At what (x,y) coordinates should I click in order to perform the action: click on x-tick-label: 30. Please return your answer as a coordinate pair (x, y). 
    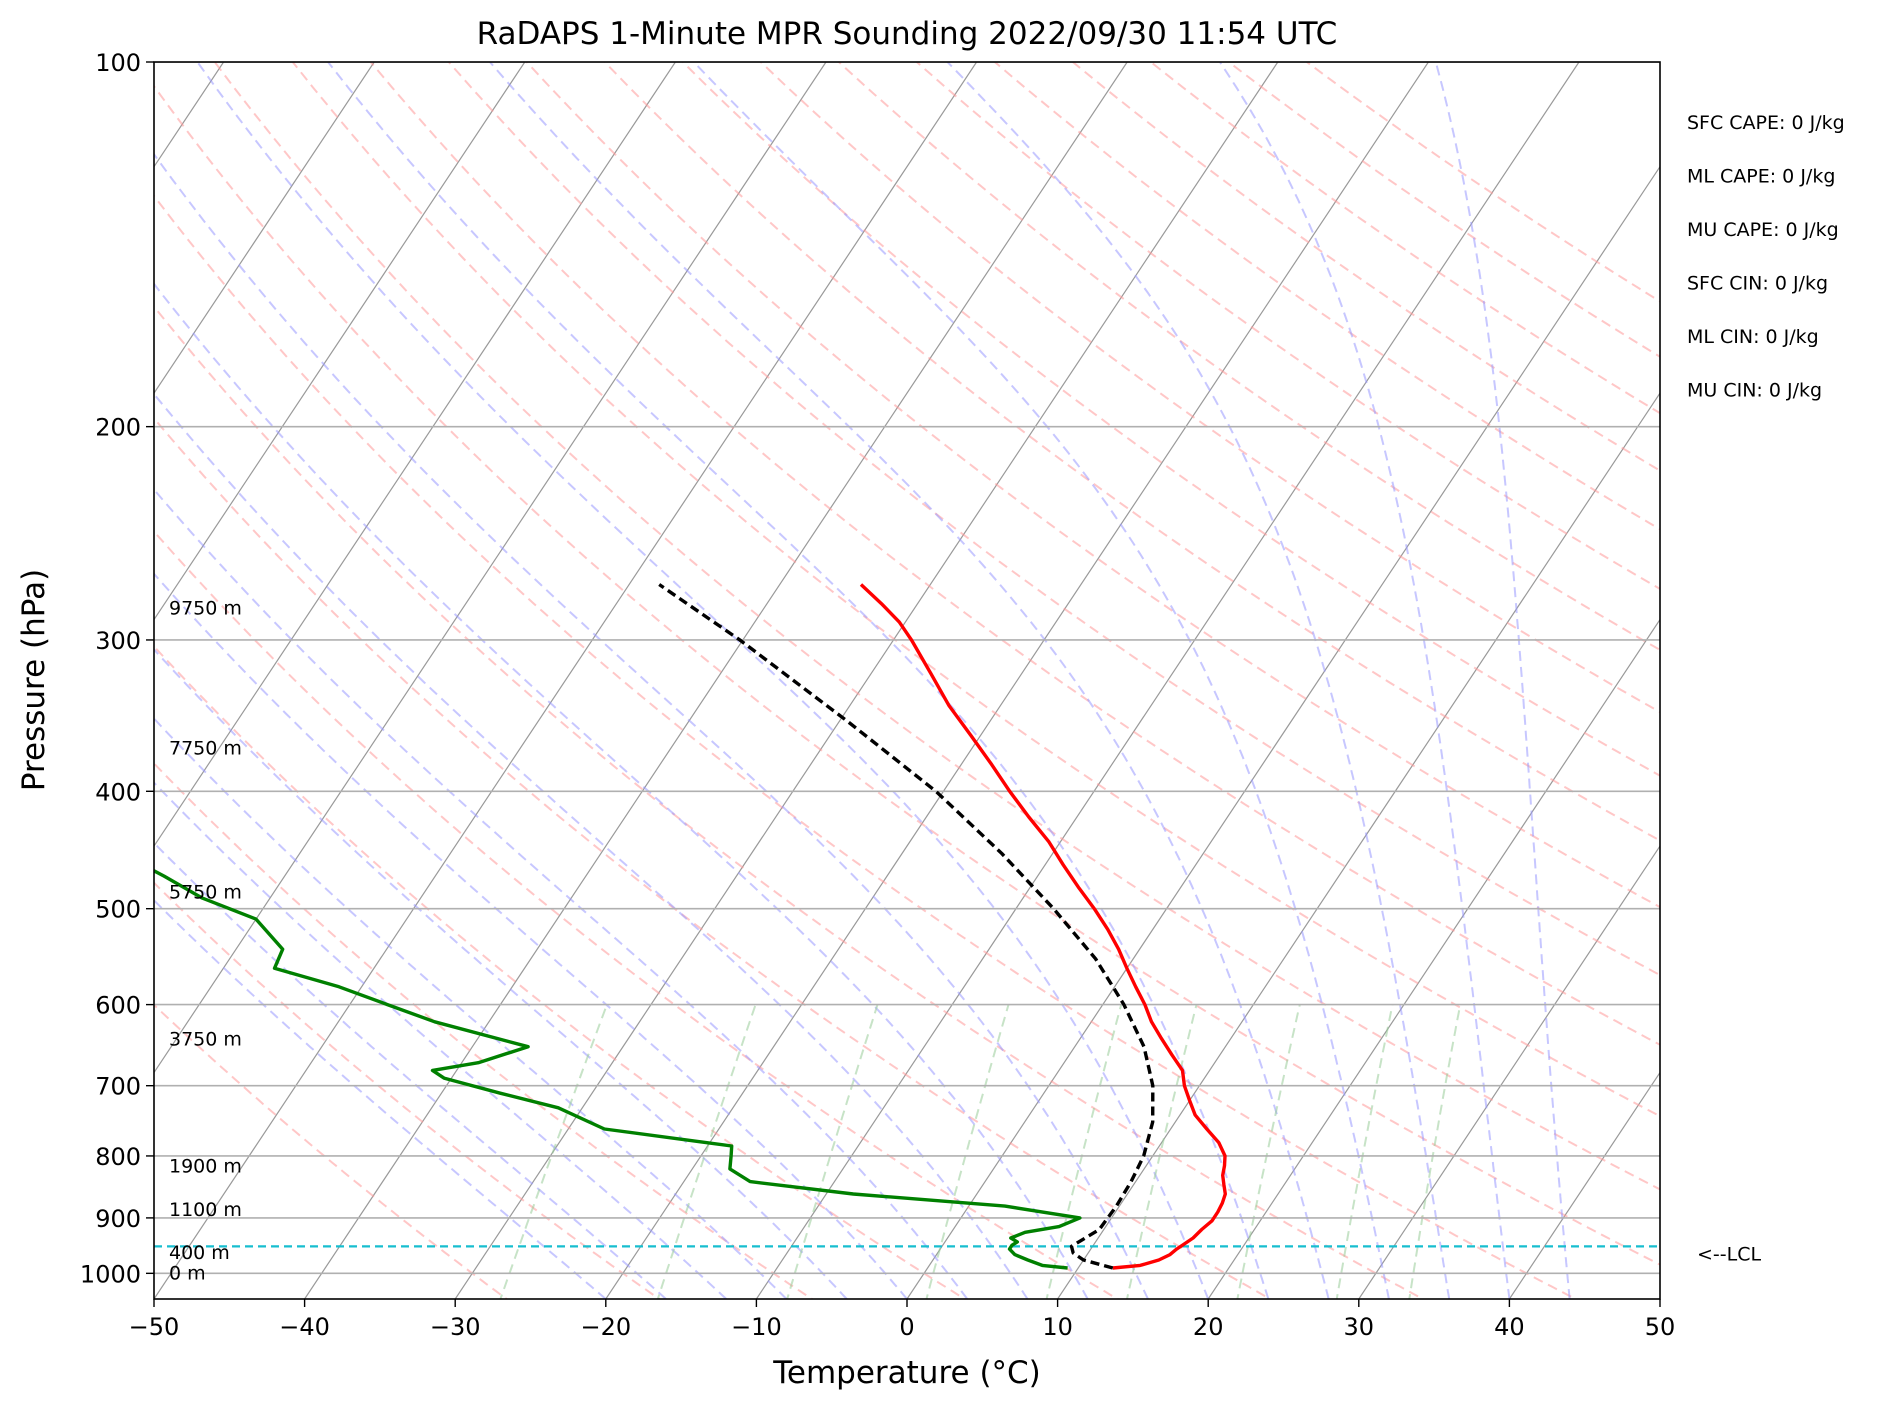
    Looking at the image, I should click on (1359, 1327).